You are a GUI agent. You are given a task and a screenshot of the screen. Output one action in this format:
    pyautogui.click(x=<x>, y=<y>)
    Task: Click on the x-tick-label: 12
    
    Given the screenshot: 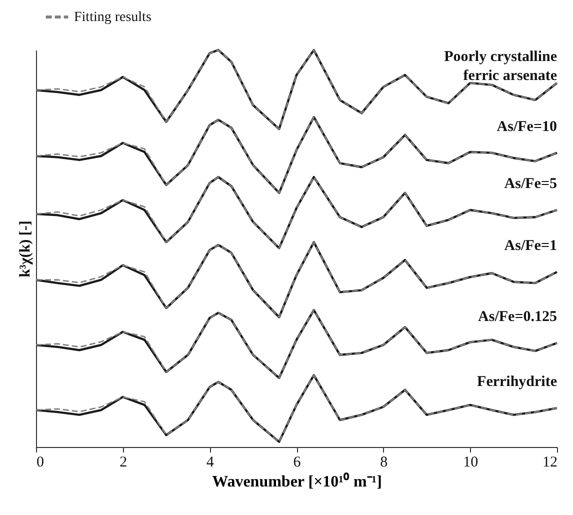 What is the action you would take?
    pyautogui.click(x=550, y=462)
    